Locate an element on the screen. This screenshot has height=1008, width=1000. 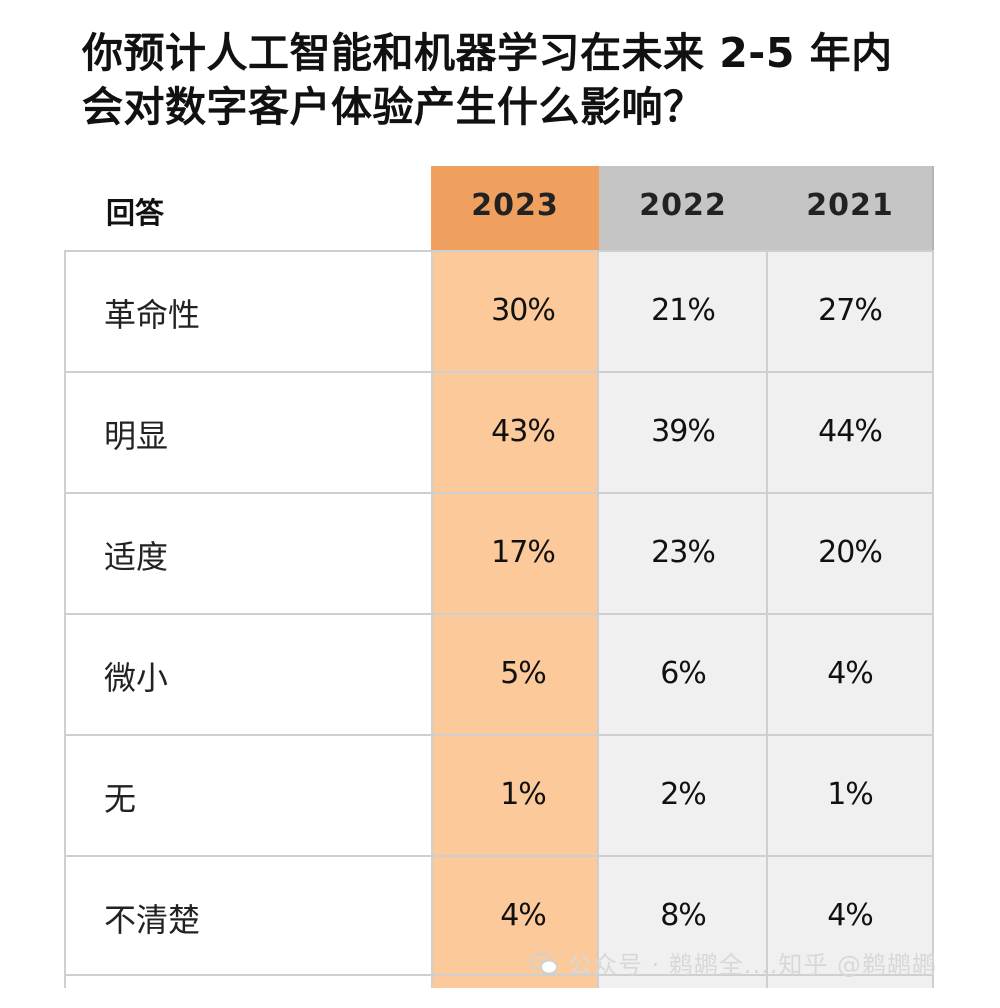
value-cell-2022: 21% is located at coordinates (683, 310).